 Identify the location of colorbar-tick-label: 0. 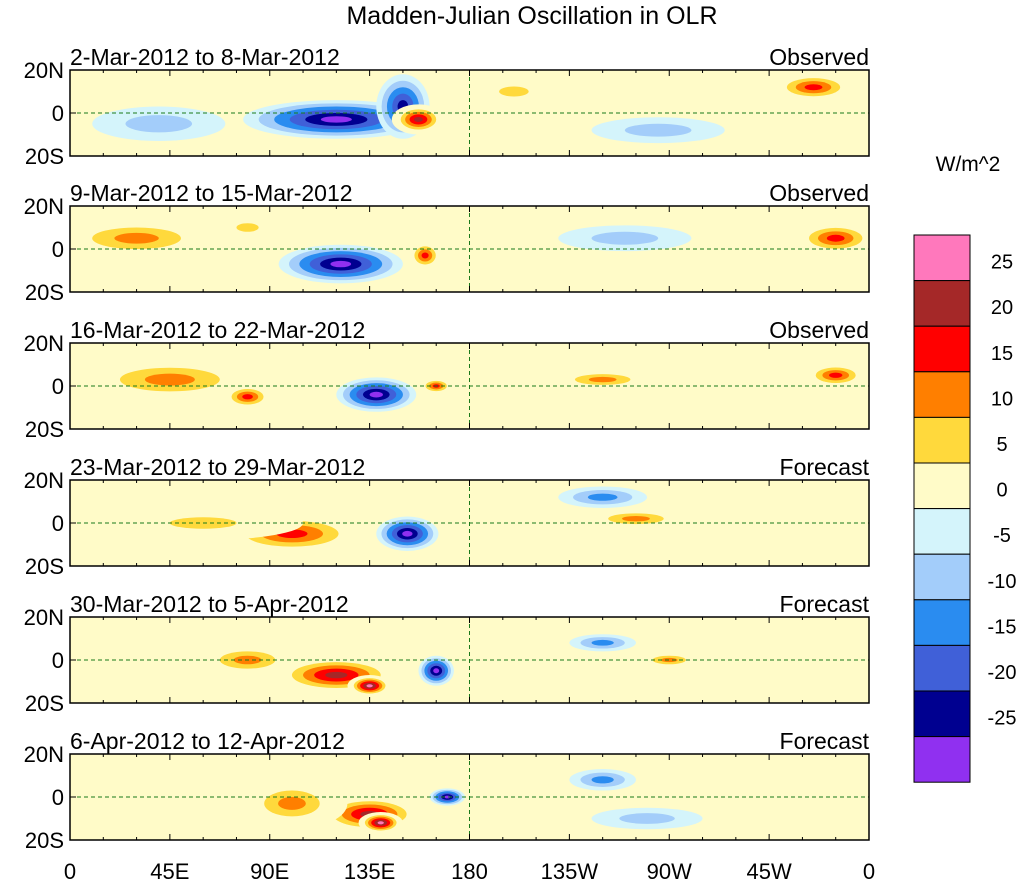
(1001, 491).